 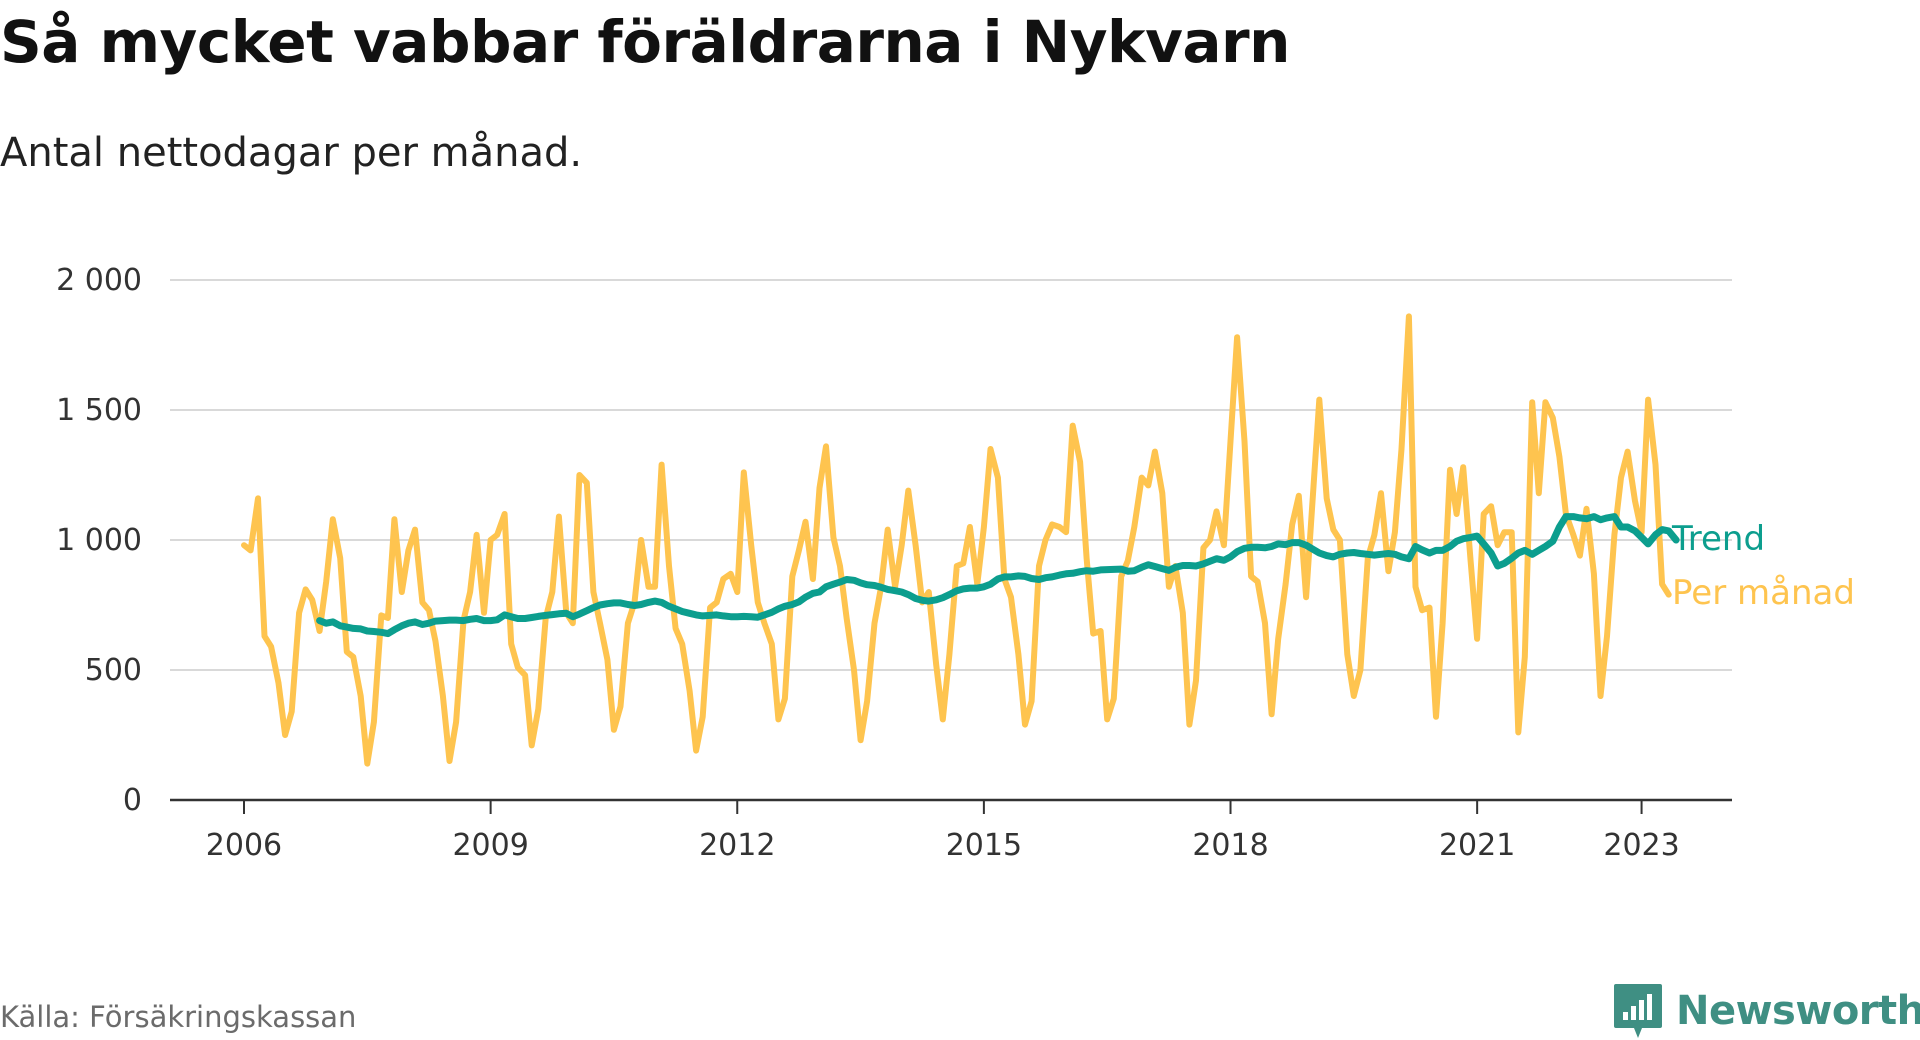 I want to click on chart-subtitle: Antal nettodagar per månad., so click(x=291, y=153).